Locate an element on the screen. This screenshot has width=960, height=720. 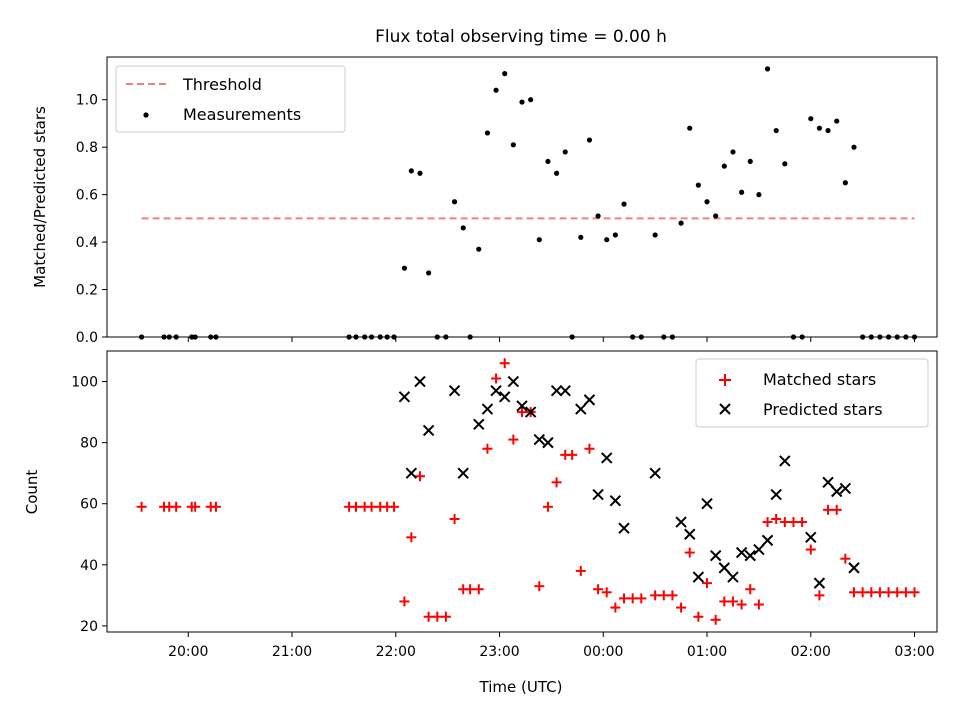
top-y-axis-label: Matched/Predicted stars is located at coordinates (40, 197).